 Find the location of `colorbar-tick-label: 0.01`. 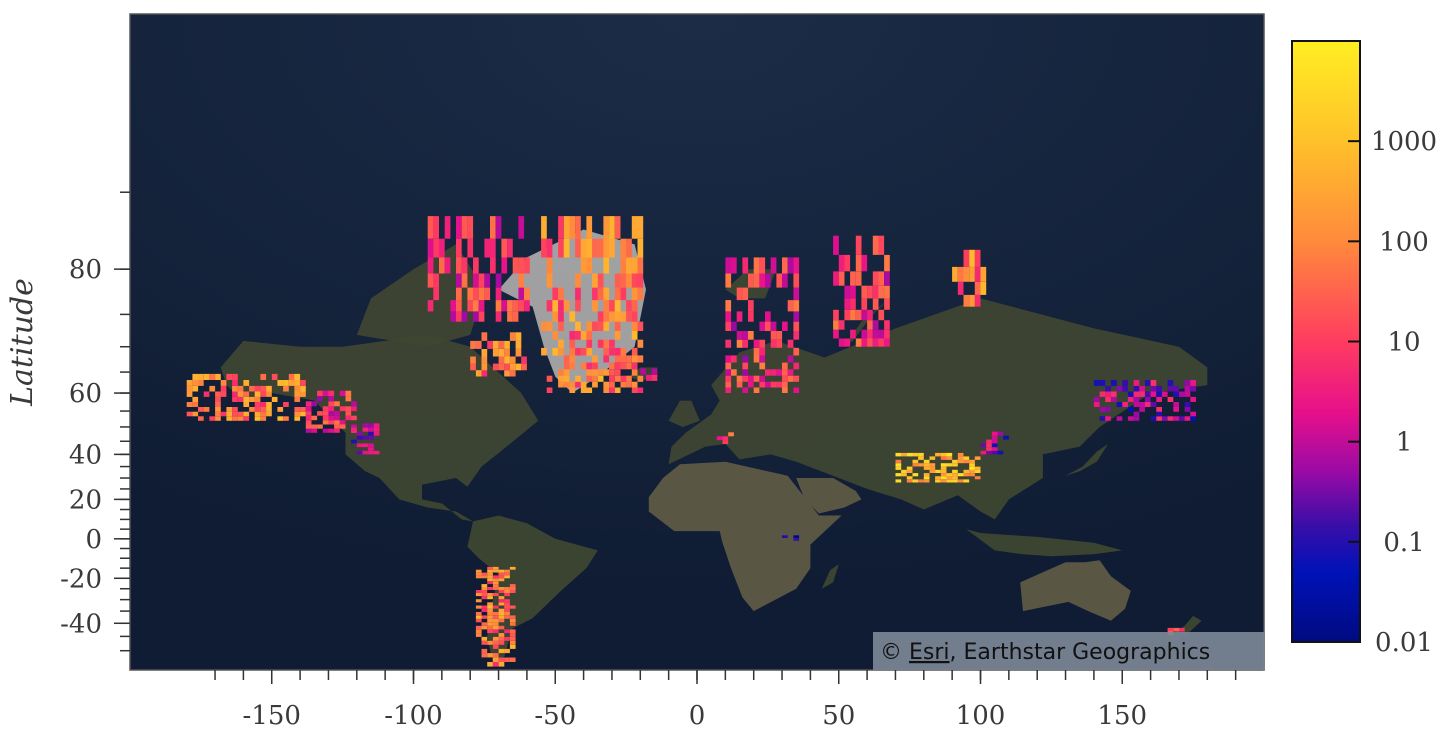

colorbar-tick-label: 0.01 is located at coordinates (1404, 643).